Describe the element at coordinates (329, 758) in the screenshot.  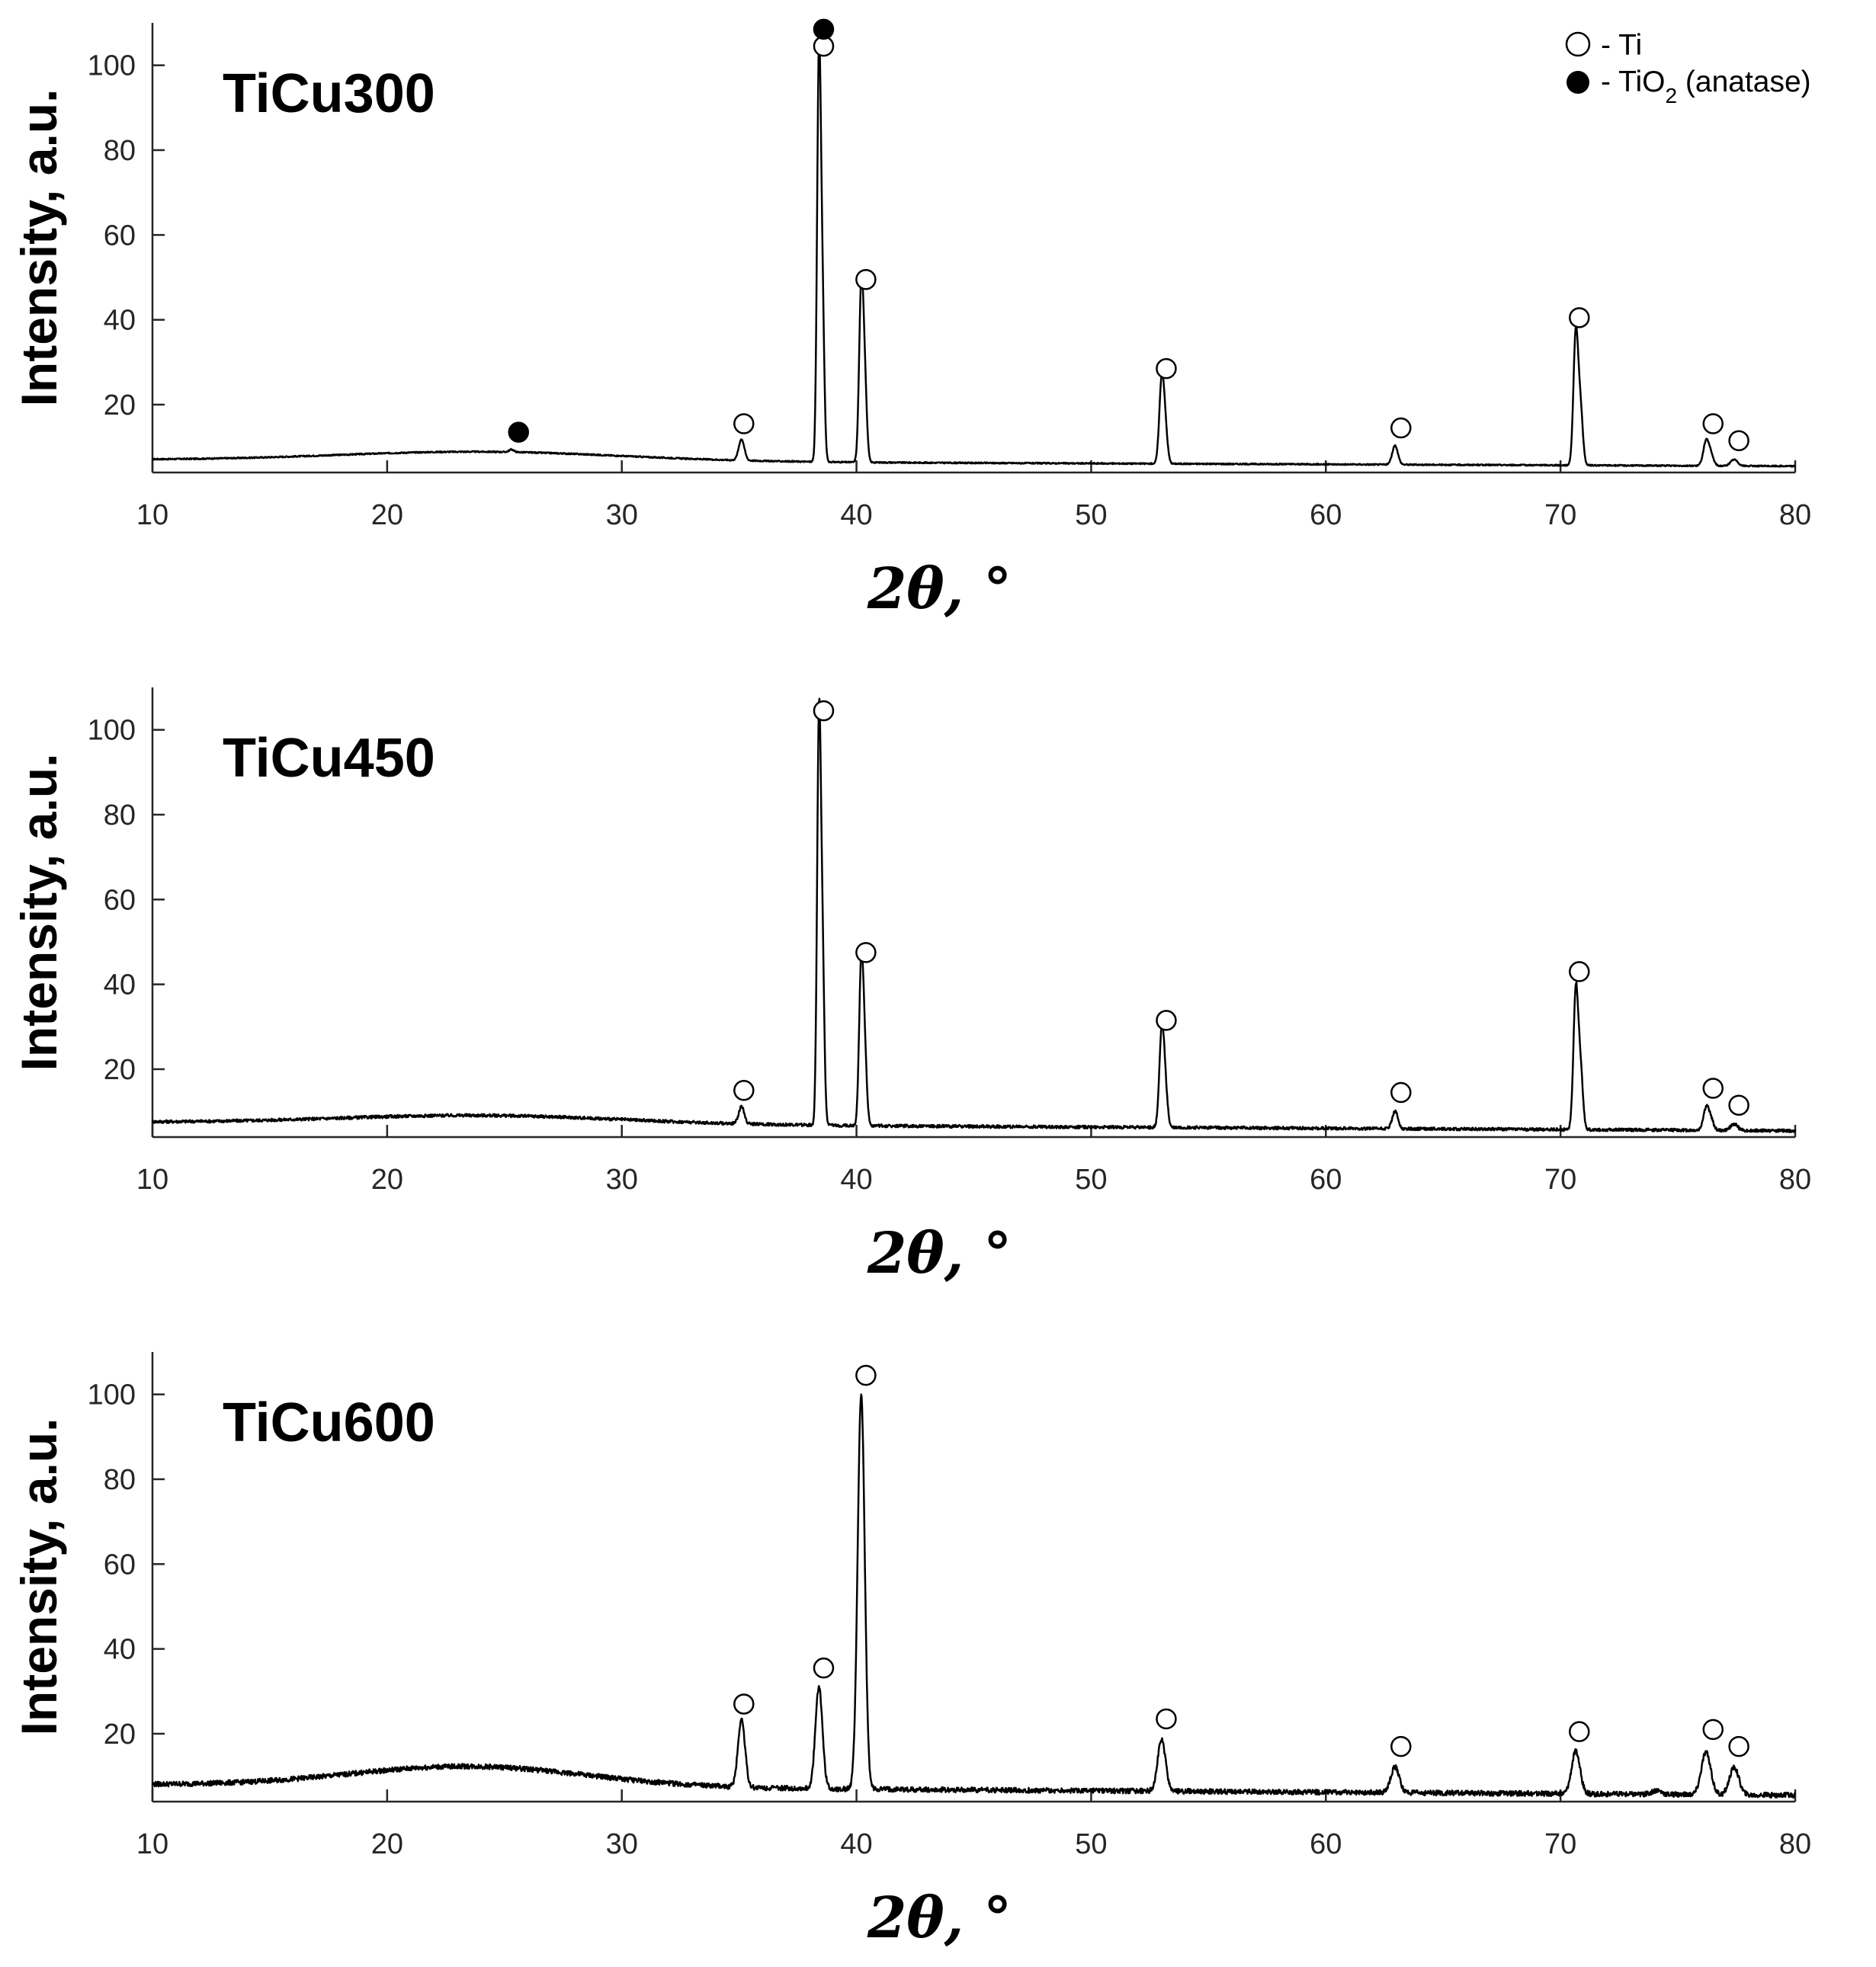
I see `panel-title: TiCu450` at that location.